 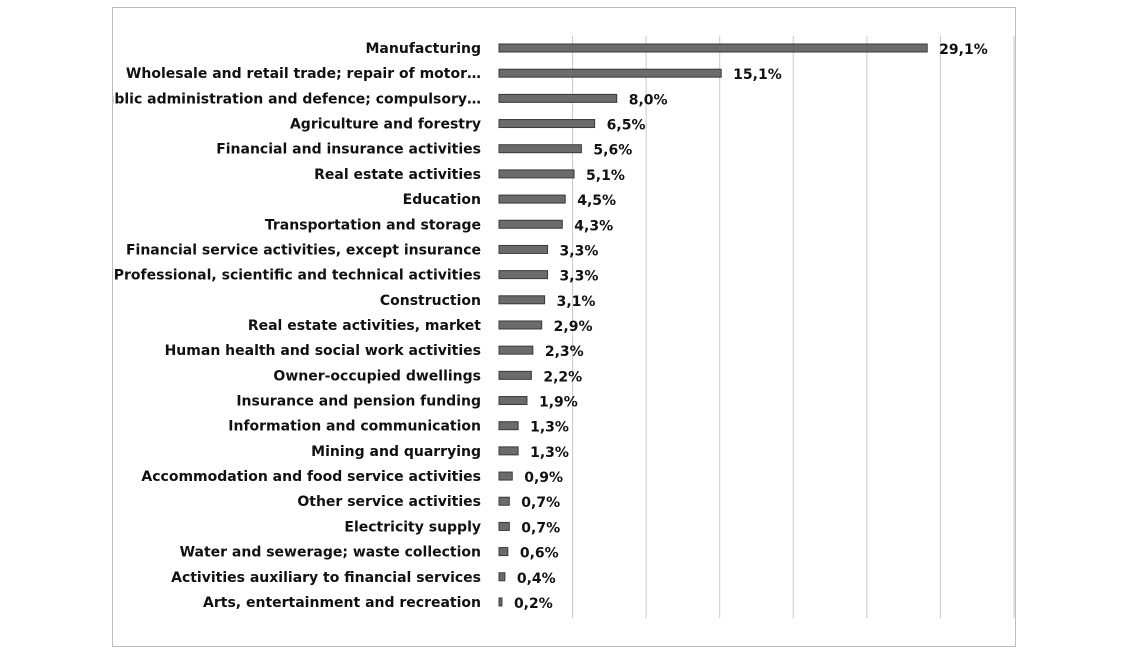 What do you see at coordinates (396, 452) in the screenshot?
I see `category-label: Mining and quarrying` at bounding box center [396, 452].